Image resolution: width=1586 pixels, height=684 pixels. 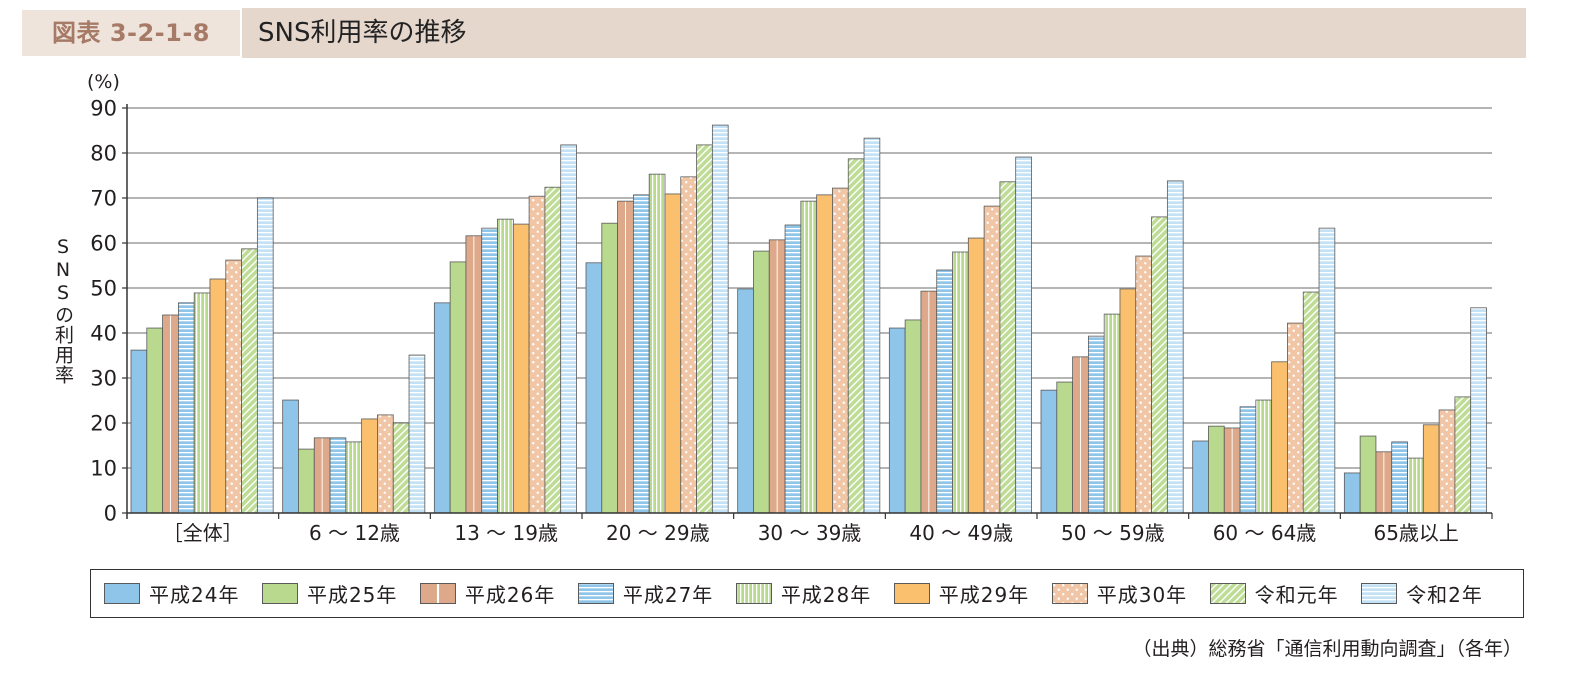 I want to click on x-tick-label: 60 ～ 64歳, so click(x=1265, y=533).